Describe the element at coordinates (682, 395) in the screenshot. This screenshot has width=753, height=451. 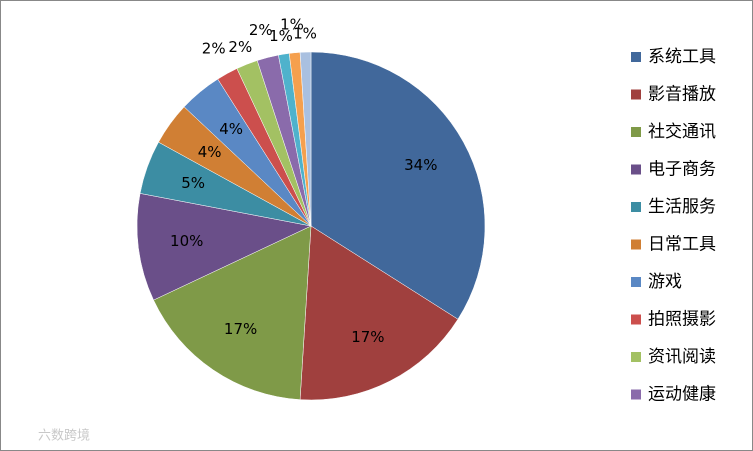
I see `legend-label: 运动健康` at that location.